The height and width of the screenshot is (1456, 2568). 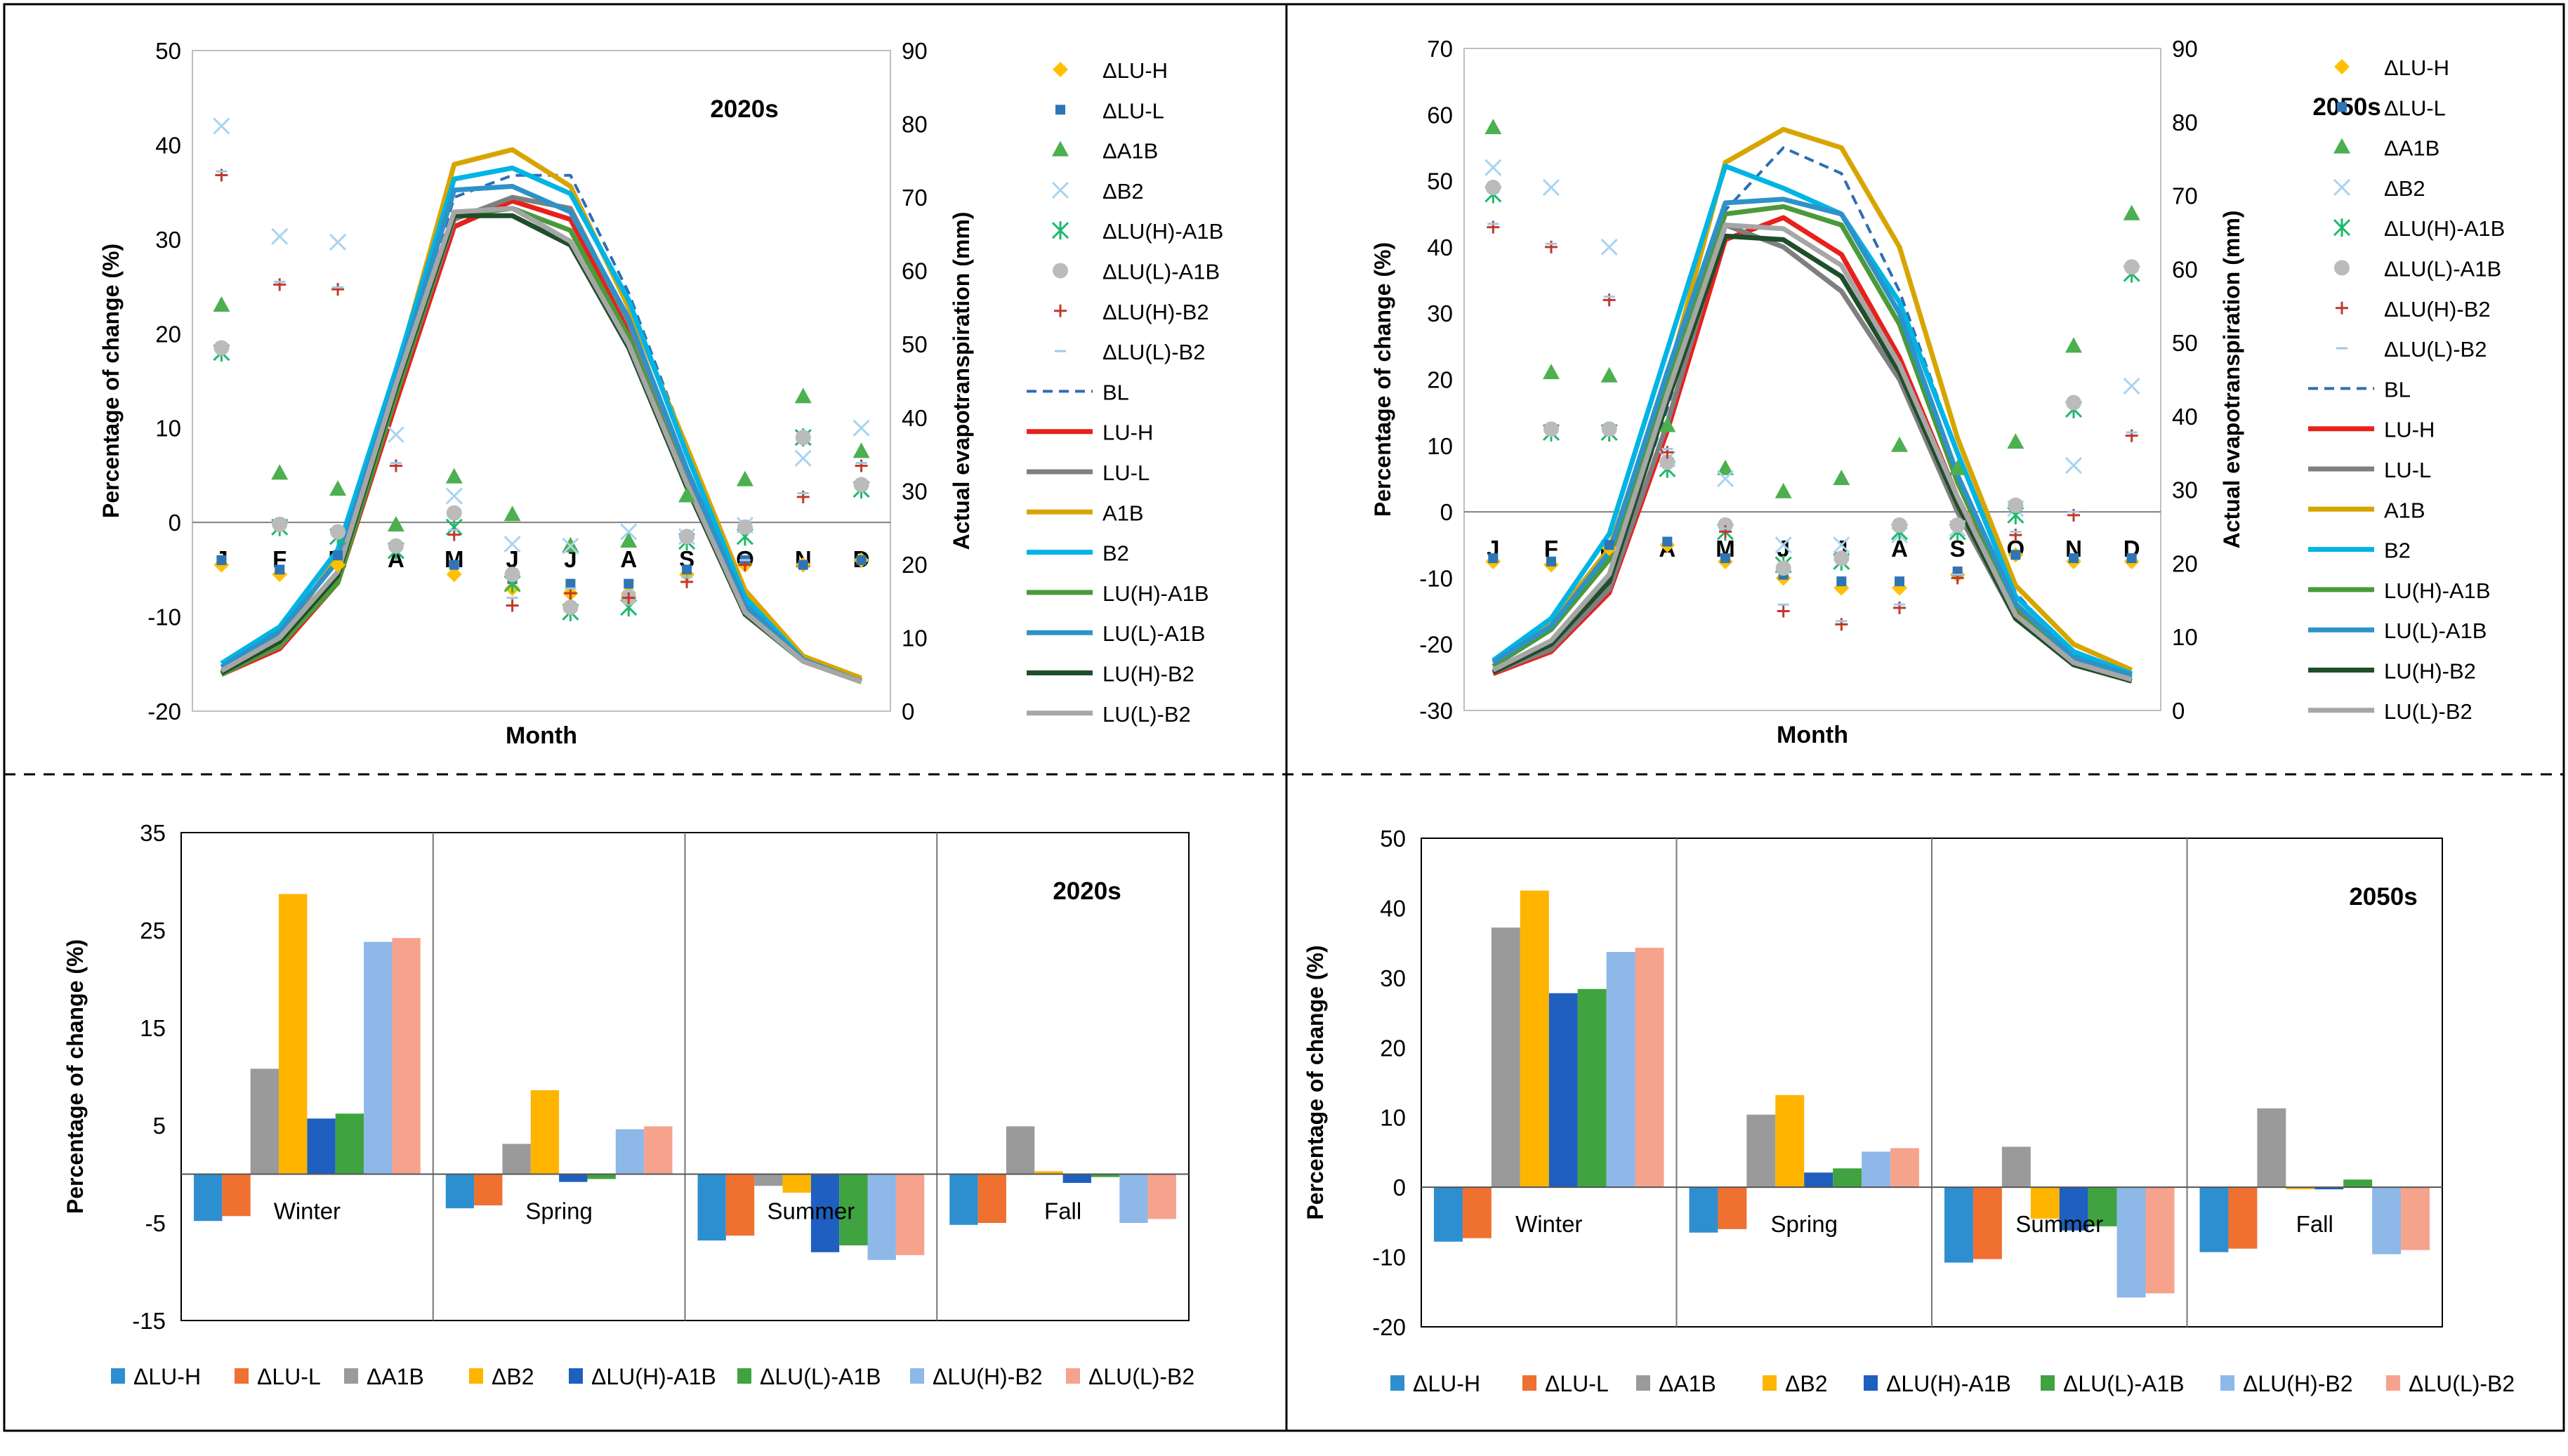 What do you see at coordinates (513, 1376) in the screenshot?
I see `legend-label-delta-b2: ΔB2` at bounding box center [513, 1376].